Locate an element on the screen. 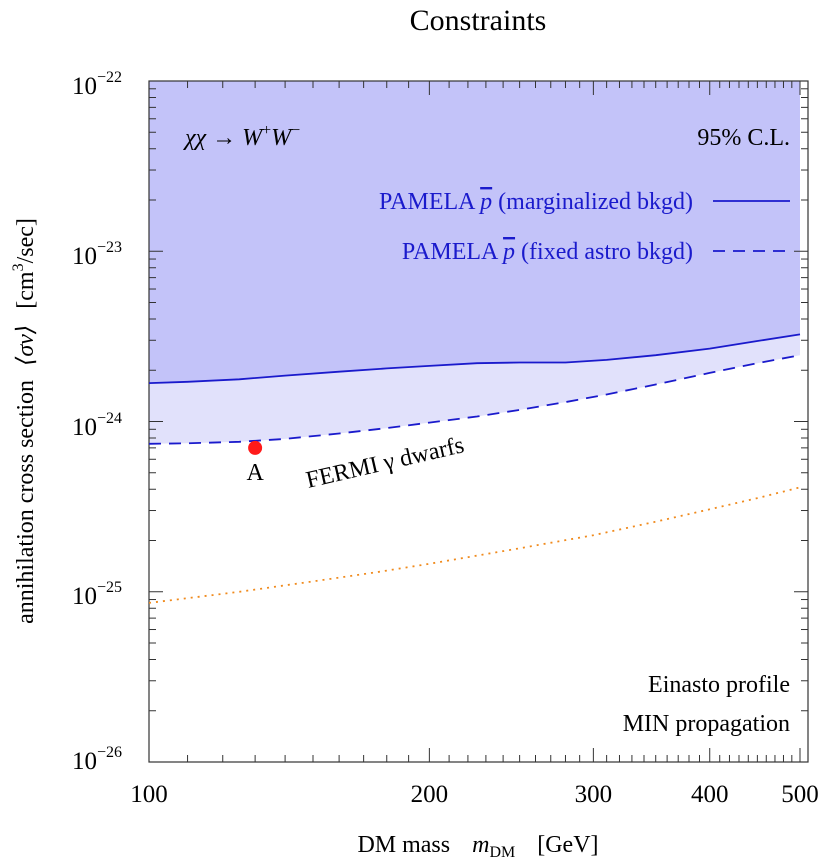 The width and height of the screenshot is (830, 861). x-tick-label-400: 400 is located at coordinates (710, 794).